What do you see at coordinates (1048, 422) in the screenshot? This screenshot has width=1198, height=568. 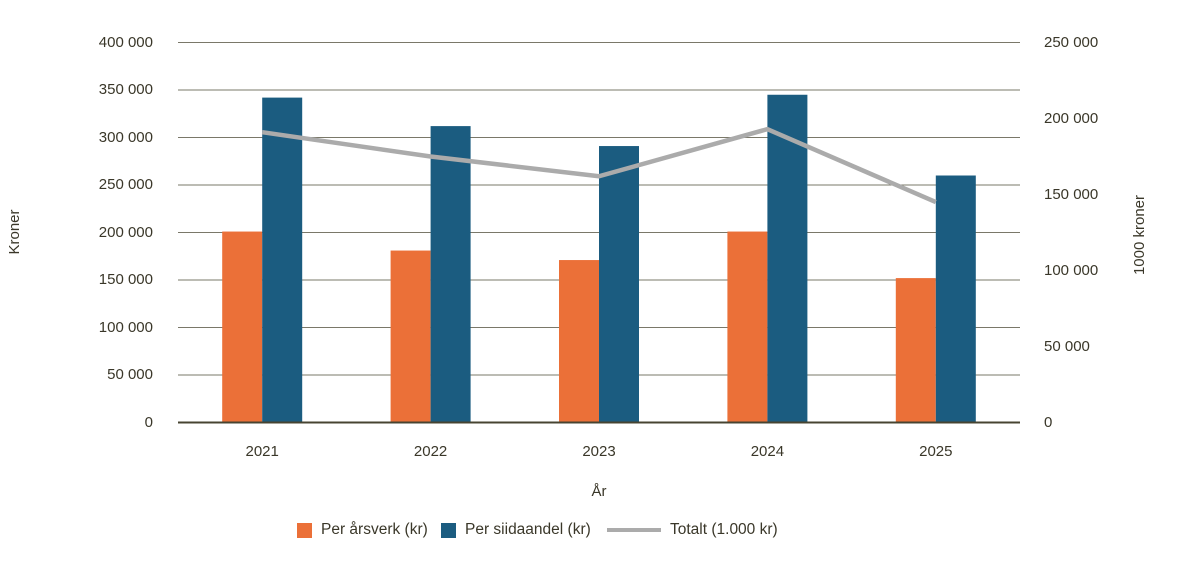 I see `y-right-tick-label: 0` at bounding box center [1048, 422].